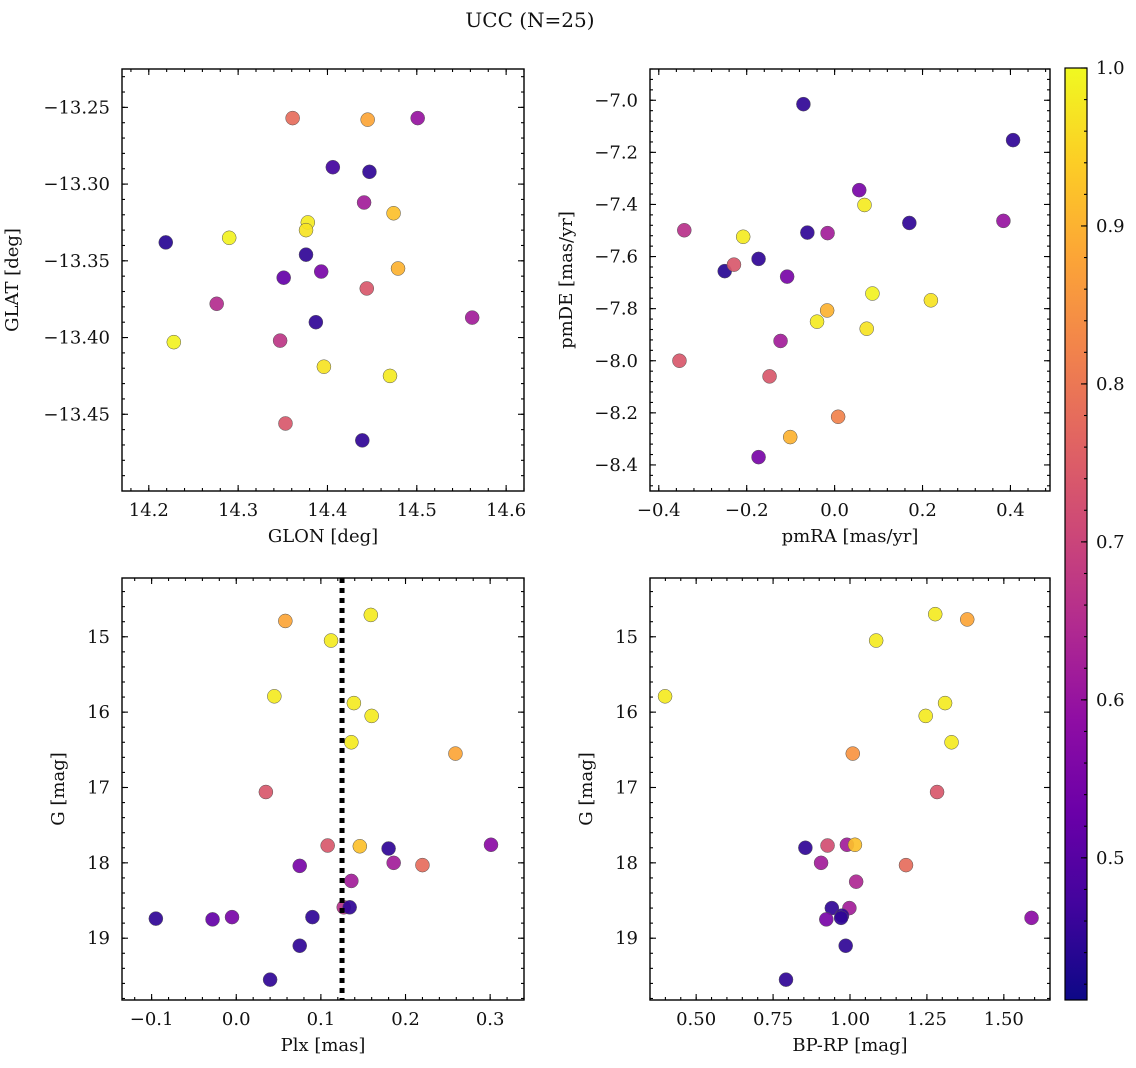  I want to click on y-tick-label: 18, so click(626, 863).